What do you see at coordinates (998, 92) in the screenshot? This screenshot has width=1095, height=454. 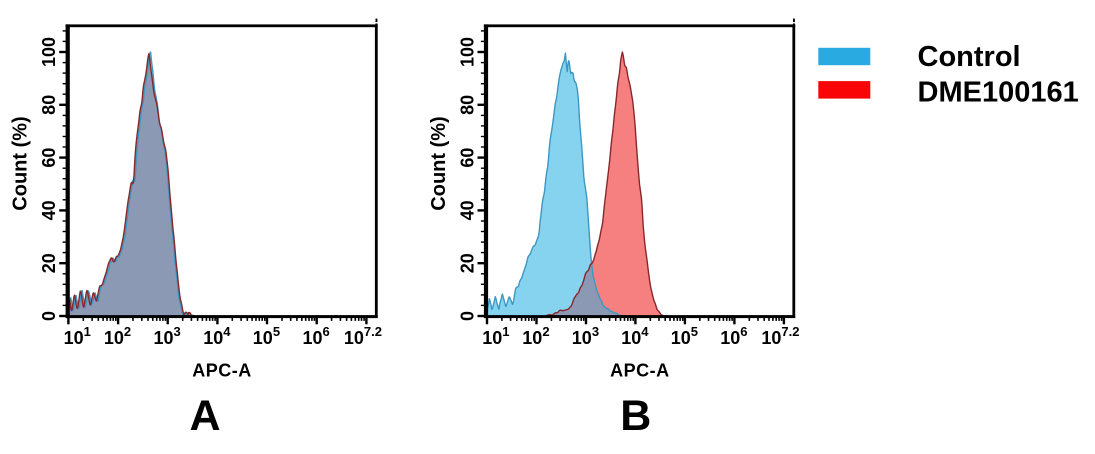 I see `svg-text: DME100161` at bounding box center [998, 92].